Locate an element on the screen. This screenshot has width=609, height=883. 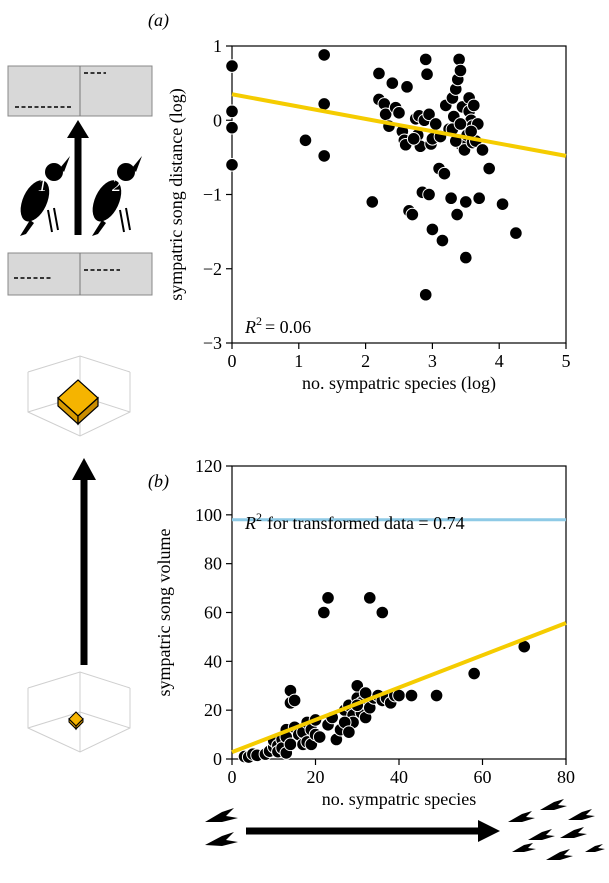
x-axis-label: no. sympatric species (log) is located at coordinates (399, 383).